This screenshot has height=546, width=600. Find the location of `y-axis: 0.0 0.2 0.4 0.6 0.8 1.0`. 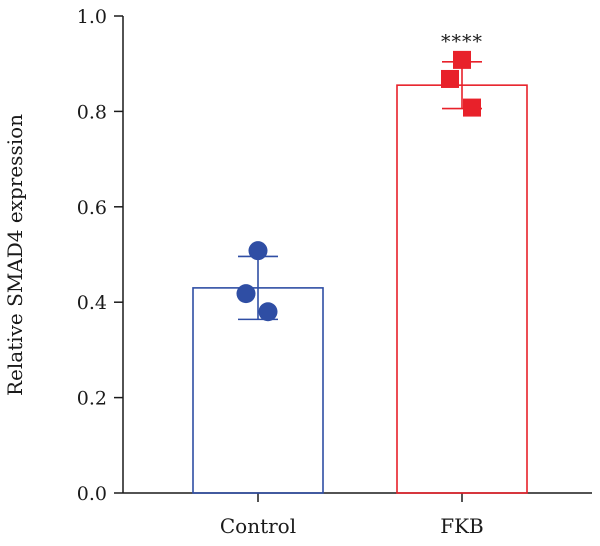

y-axis: 0.0 0.2 0.4 0.6 0.8 1.0 is located at coordinates (100, 255).